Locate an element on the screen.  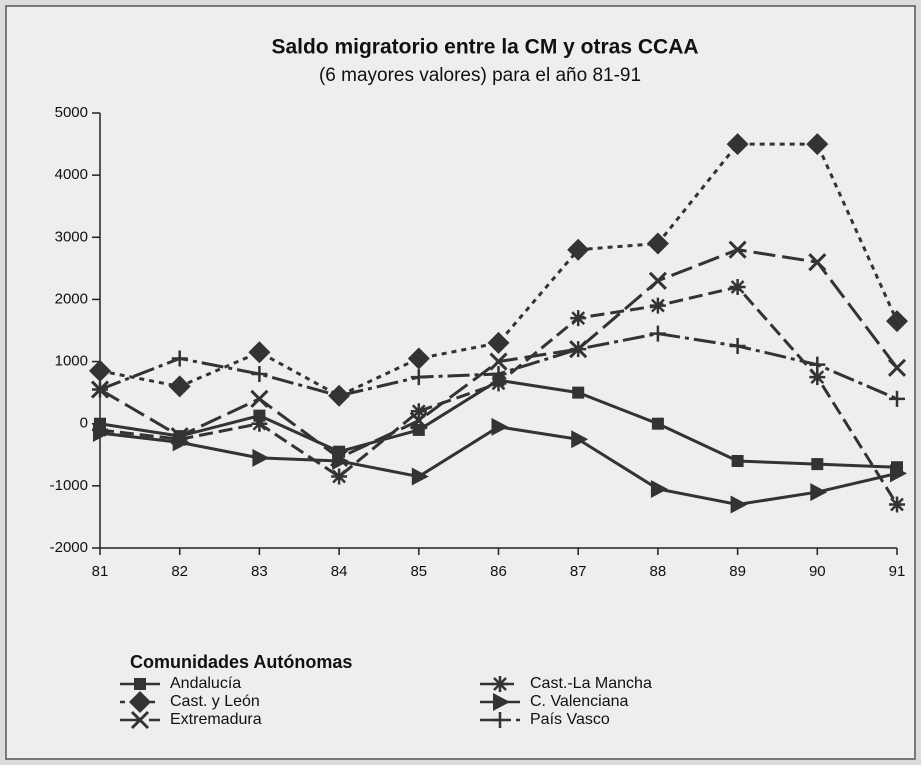
x-tick-label: 88 is located at coordinates (658, 571).